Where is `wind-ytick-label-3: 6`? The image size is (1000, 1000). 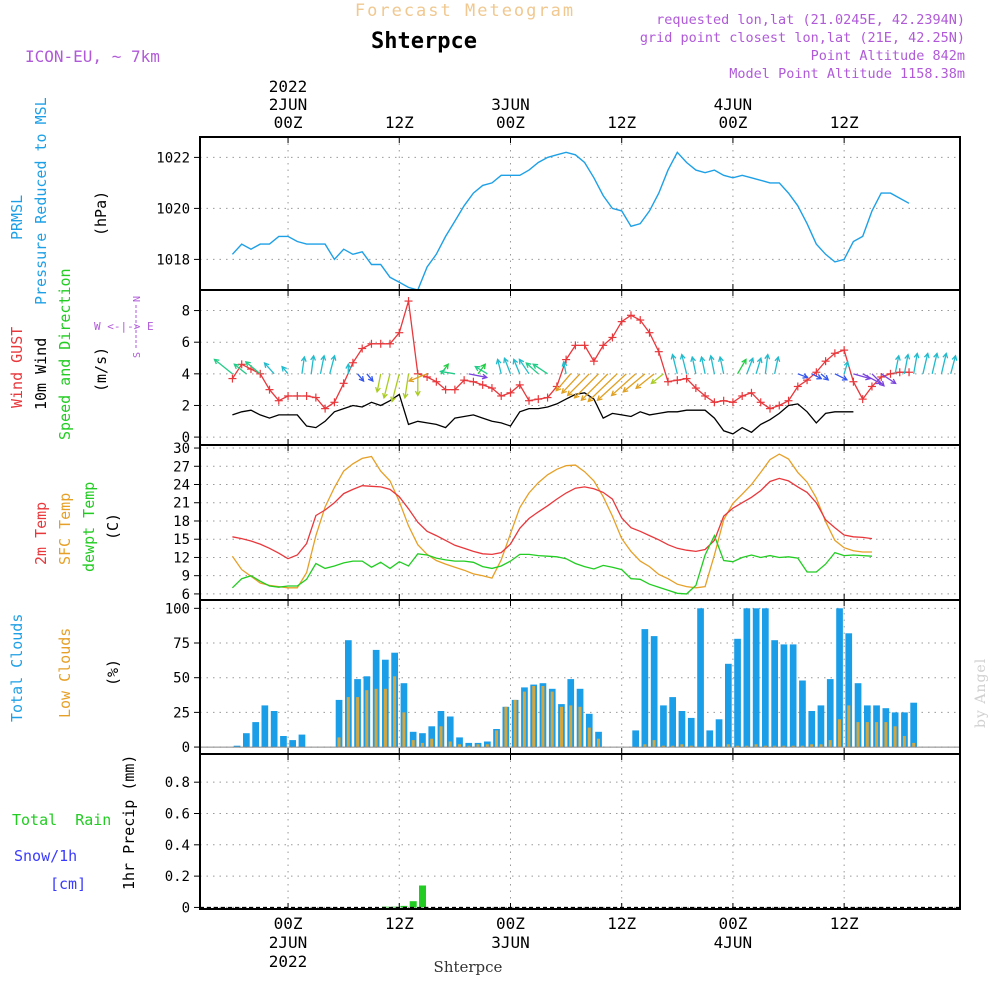
wind-ytick-label-3: 6 is located at coordinates (186, 343).